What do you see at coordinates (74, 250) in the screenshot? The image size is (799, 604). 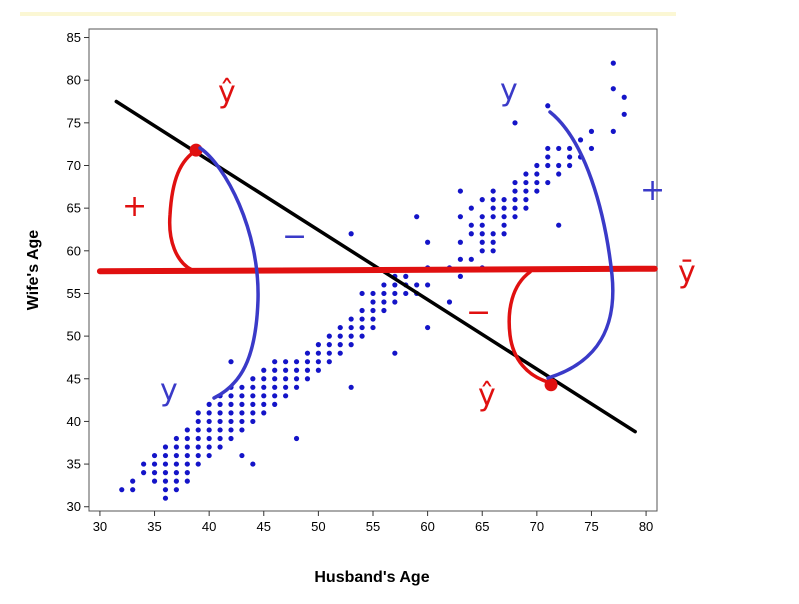 I see `y-tick-label: 60` at bounding box center [74, 250].